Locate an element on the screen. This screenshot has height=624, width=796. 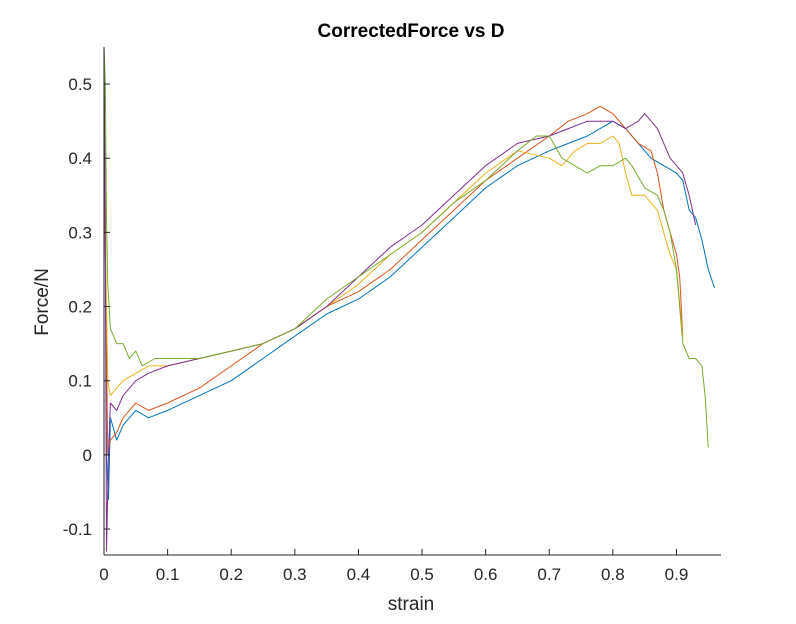
x-tick-label: 0.4 is located at coordinates (359, 574).